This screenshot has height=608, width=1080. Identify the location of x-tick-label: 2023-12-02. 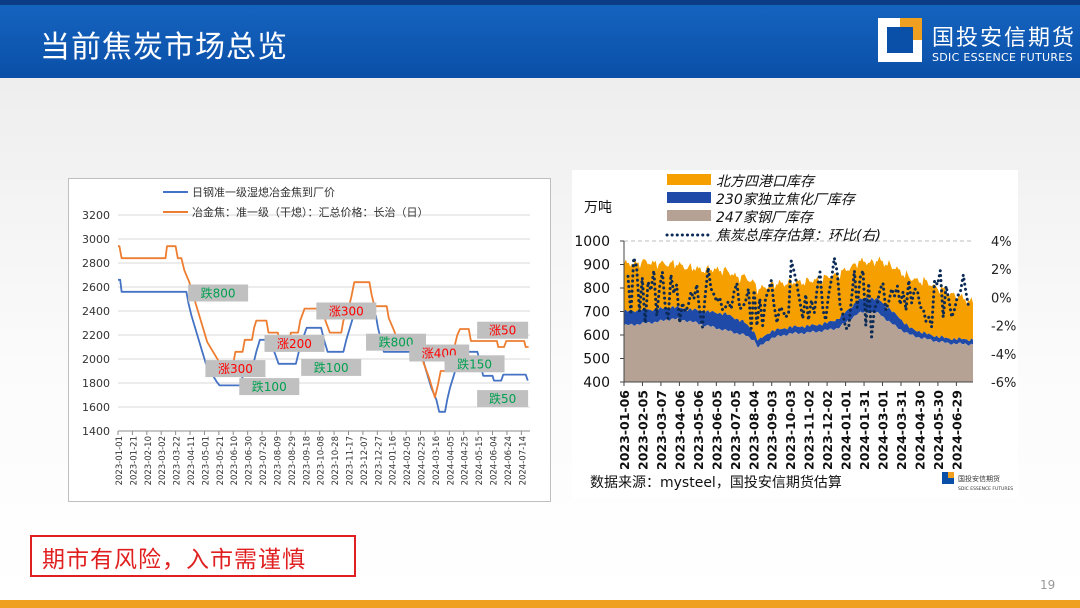
(827, 430).